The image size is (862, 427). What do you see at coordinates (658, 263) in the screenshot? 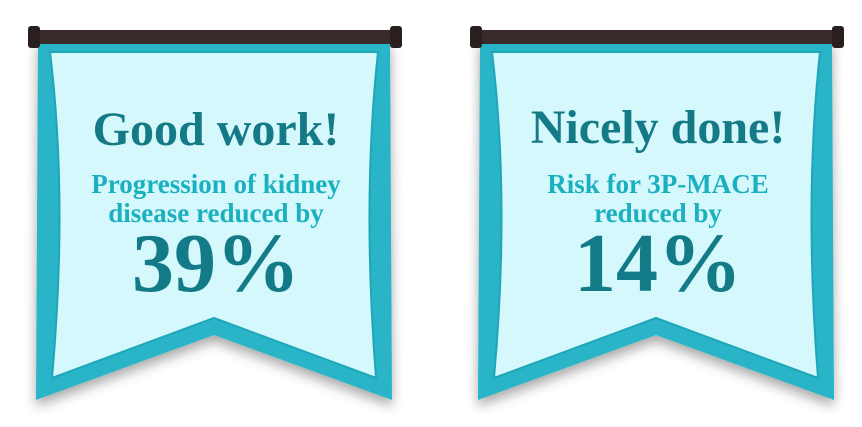
I see `banner-percent: 14%` at bounding box center [658, 263].